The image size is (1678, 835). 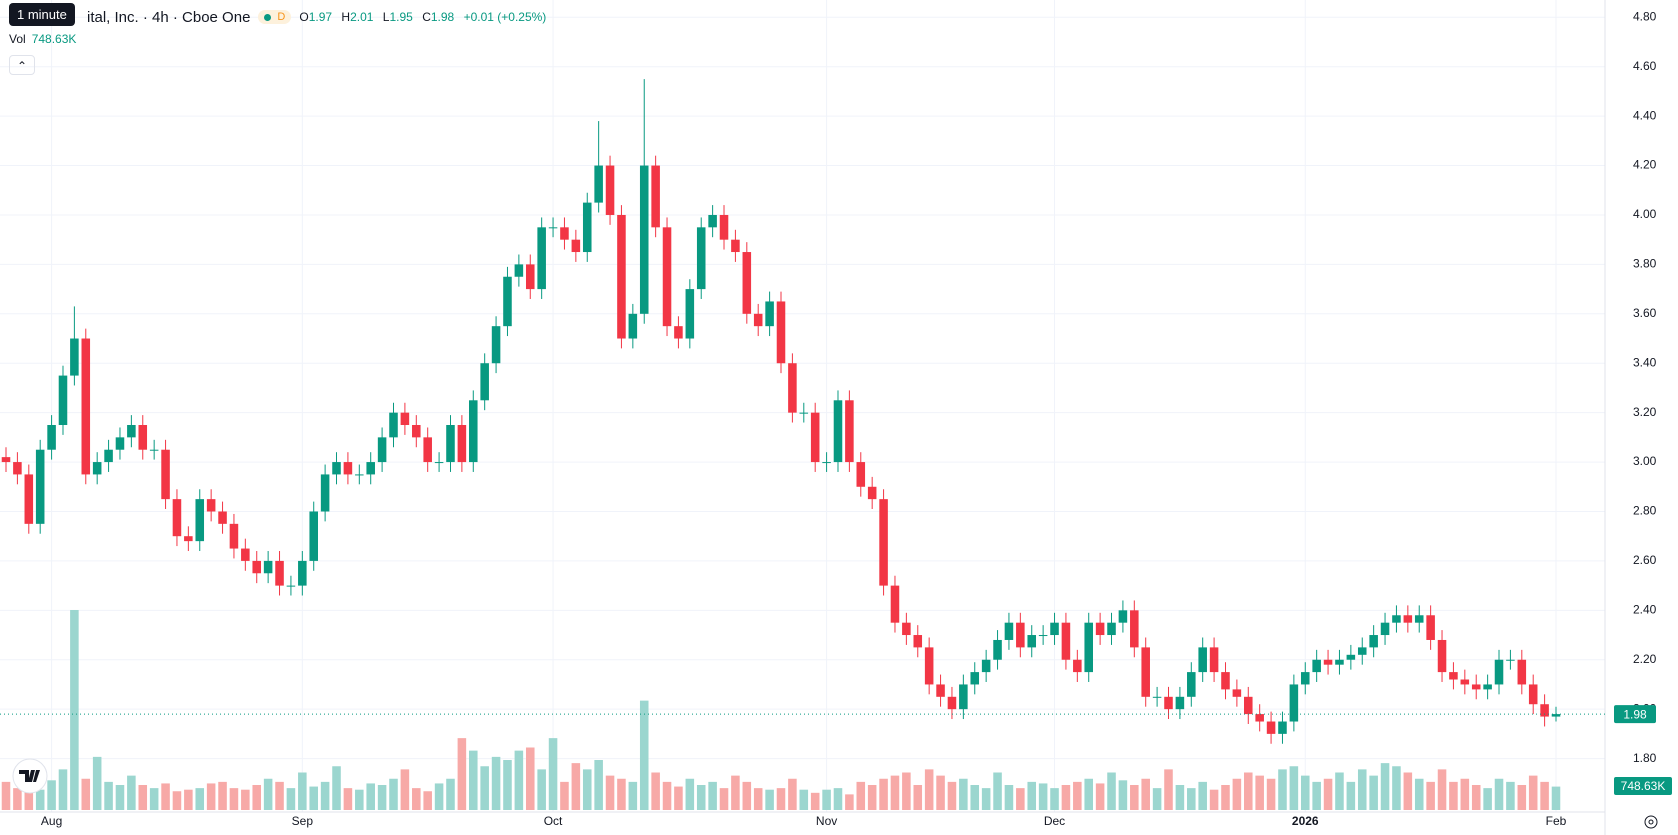 I want to click on change: +0.01 (+0.25%), so click(x=505, y=17).